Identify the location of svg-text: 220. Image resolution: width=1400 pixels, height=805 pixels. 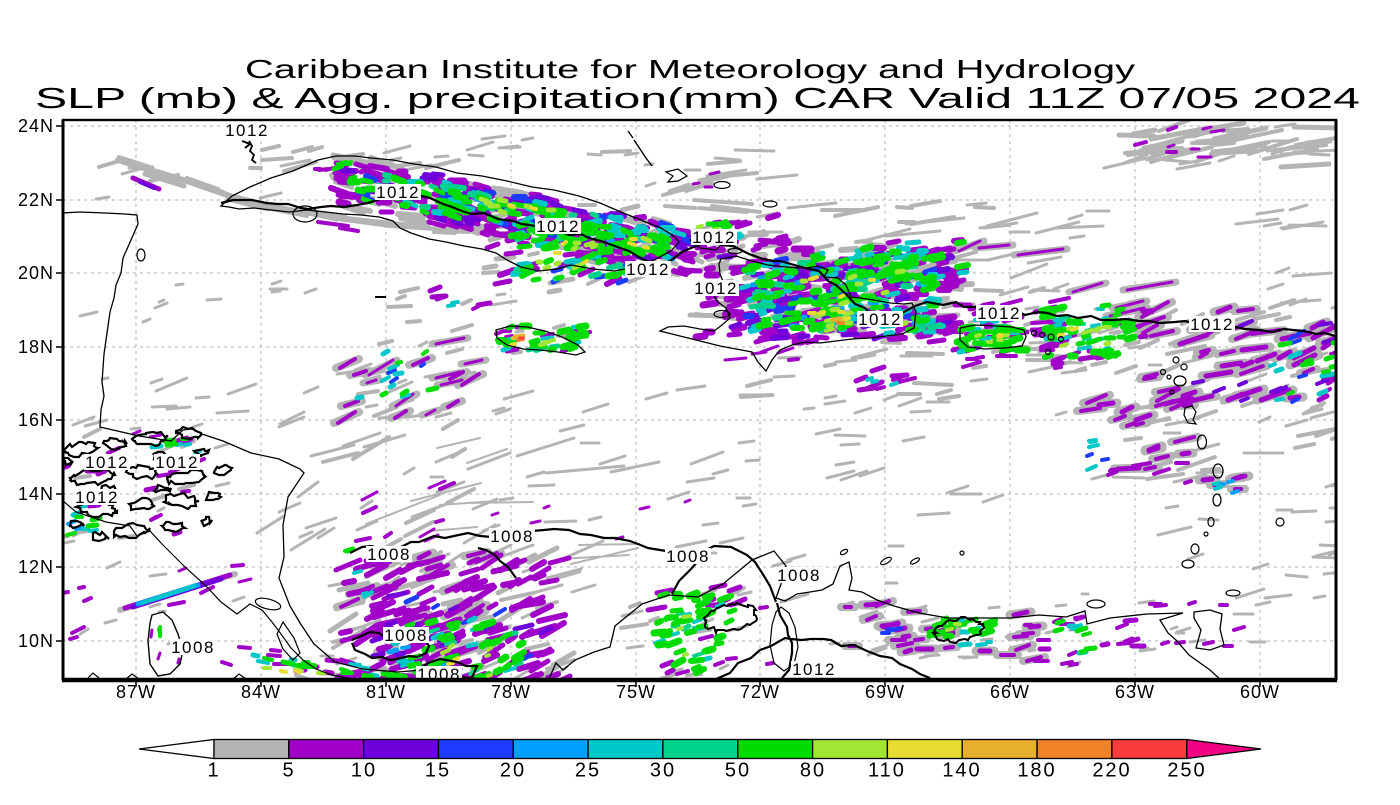
(1111, 771).